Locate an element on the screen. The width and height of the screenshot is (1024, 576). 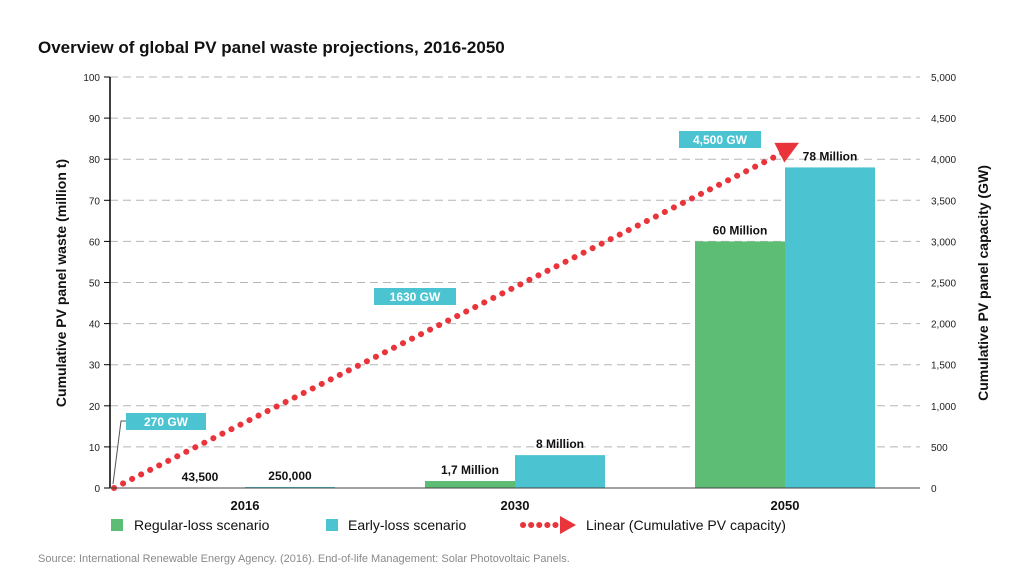
data-label: 43,500 is located at coordinates (200, 477).